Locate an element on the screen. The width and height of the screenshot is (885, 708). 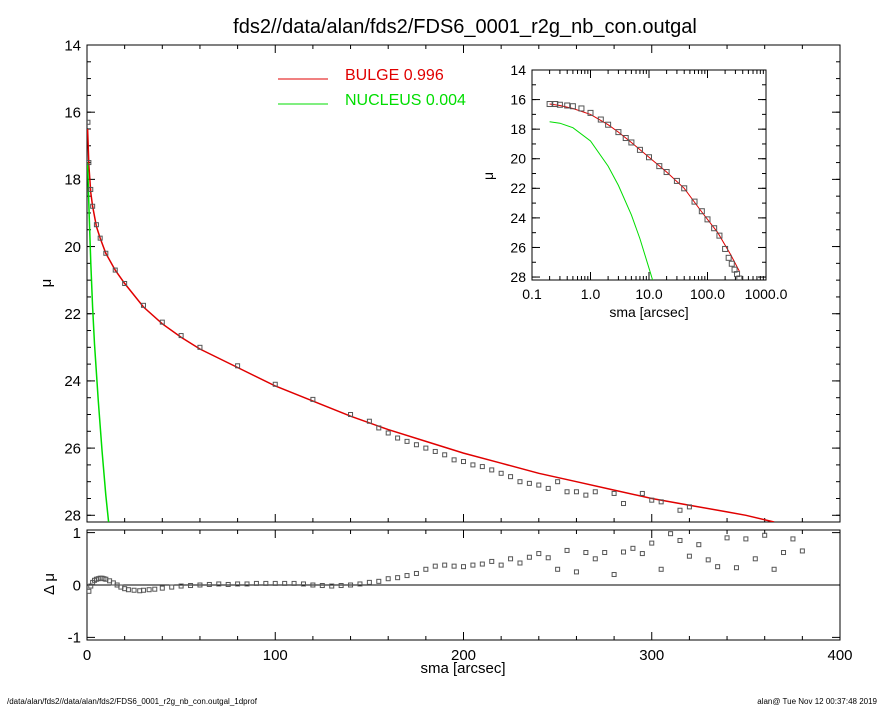
g-resid-ytick-label: 1 is located at coordinates (77, 533).